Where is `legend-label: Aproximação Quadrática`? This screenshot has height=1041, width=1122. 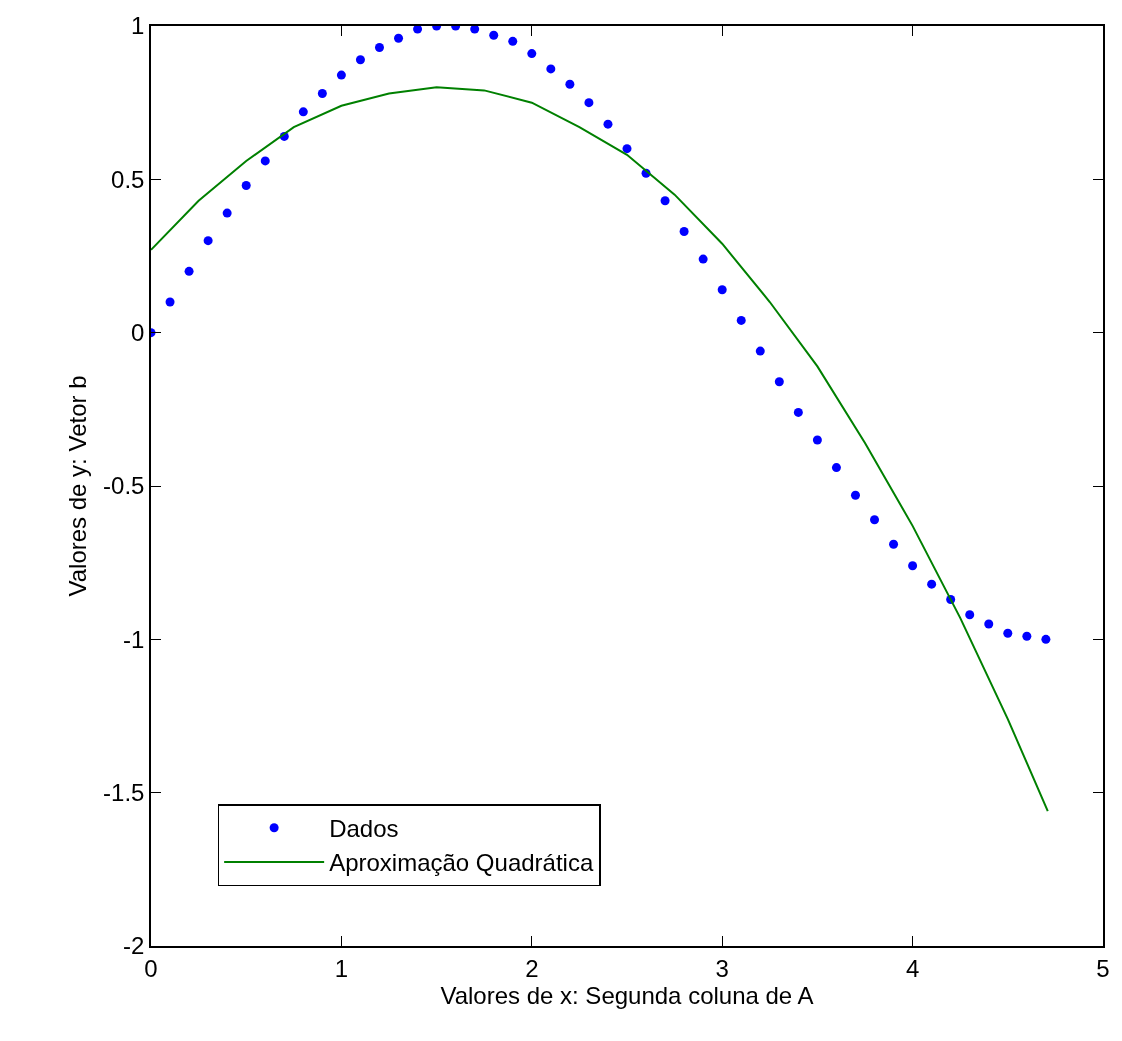 legend-label: Aproximação Quadrática is located at coordinates (461, 863).